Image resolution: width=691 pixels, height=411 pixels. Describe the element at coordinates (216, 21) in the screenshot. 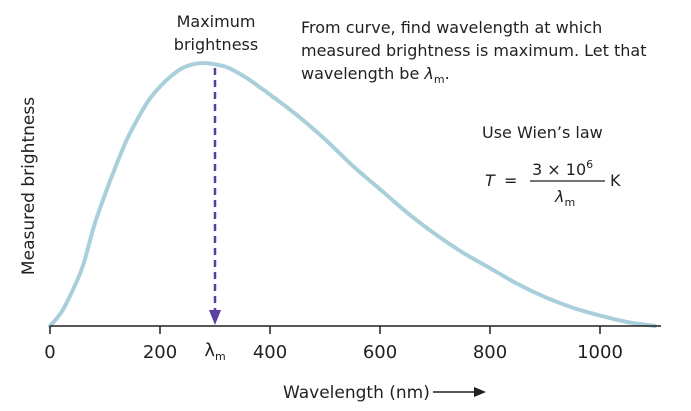

I see `peak-annotation-line1: Maximum` at that location.